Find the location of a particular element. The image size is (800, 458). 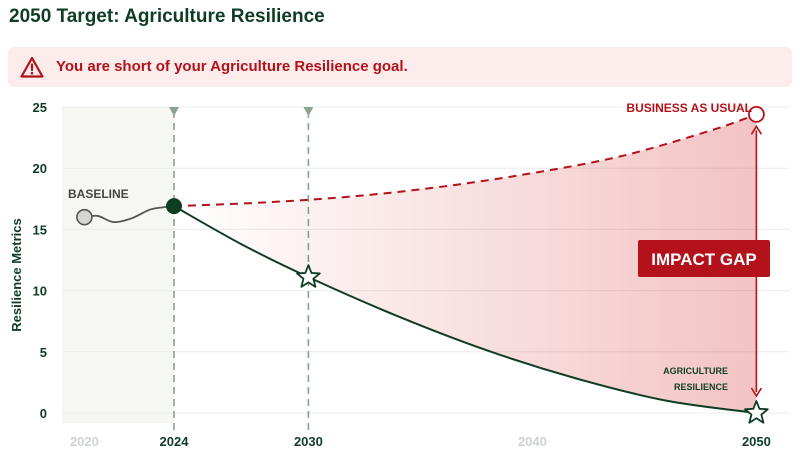

y-tick-label: 15 is located at coordinates (40, 229).